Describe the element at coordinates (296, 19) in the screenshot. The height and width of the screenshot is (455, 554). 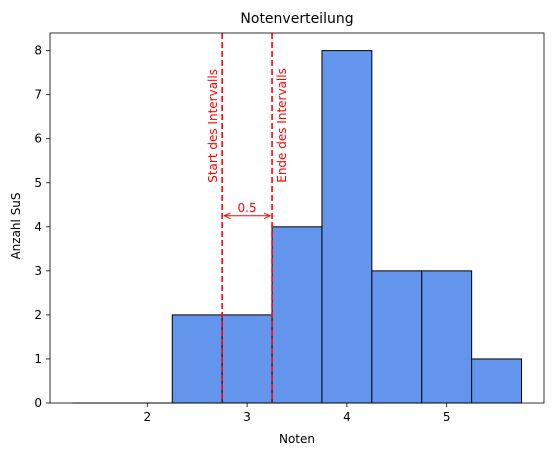
I see `chart-title: Notenverteilung` at that location.